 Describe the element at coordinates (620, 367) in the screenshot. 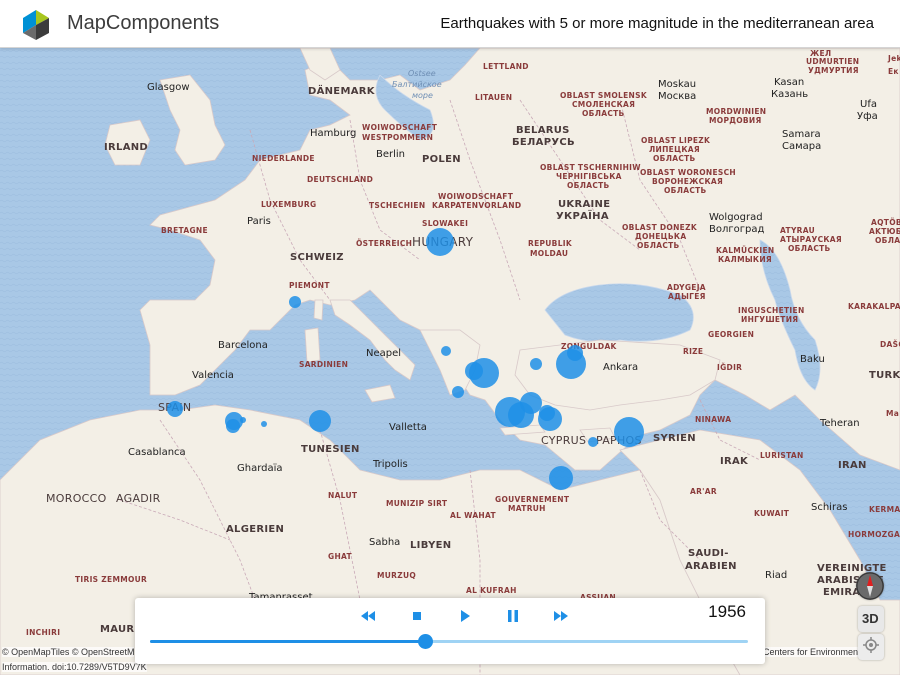

I see `city-ankara: Ankara` at that location.